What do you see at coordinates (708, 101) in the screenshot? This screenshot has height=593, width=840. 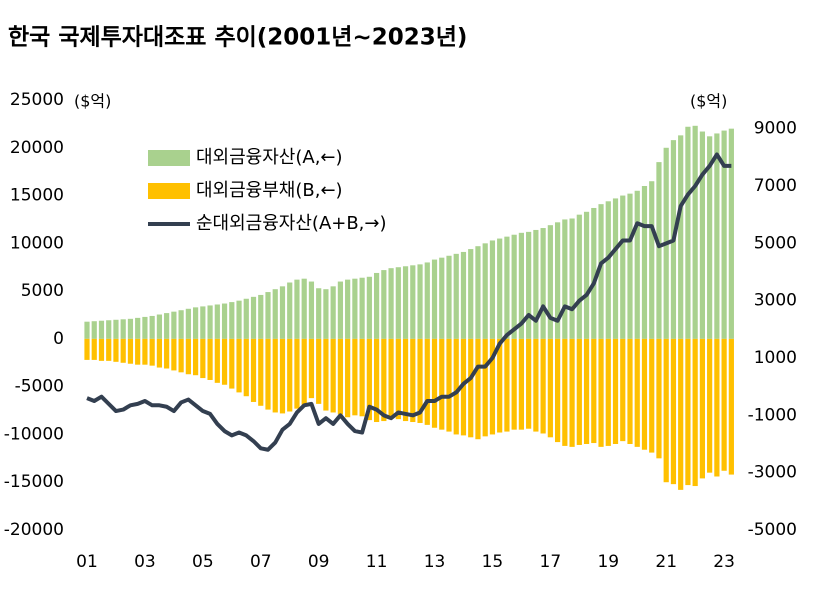 I see `y2-axis-unit: ($억)` at bounding box center [708, 101].